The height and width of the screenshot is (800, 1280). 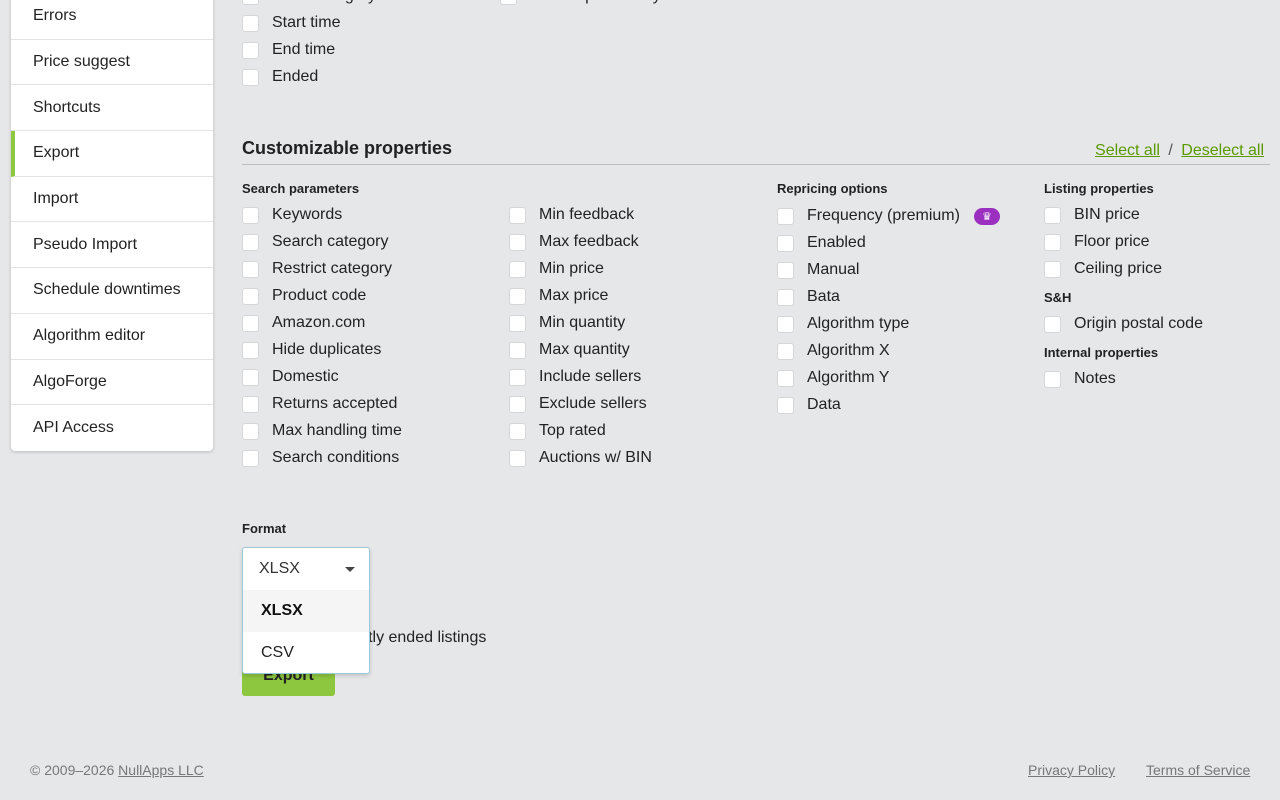 I want to click on checkbox-label: Restrict category, so click(x=332, y=268).